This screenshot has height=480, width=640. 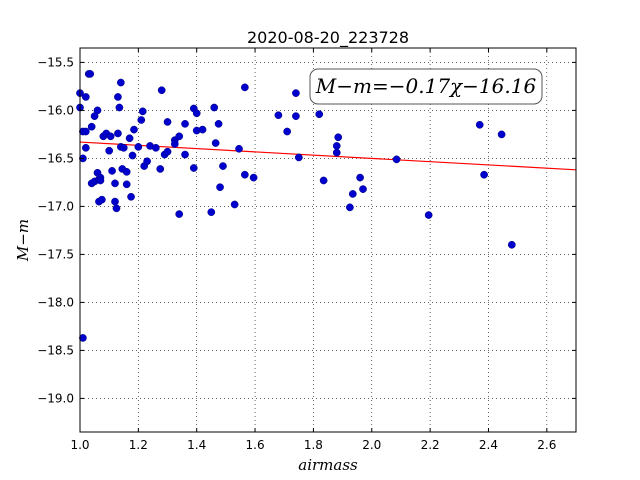 What do you see at coordinates (79, 445) in the screenshot?
I see `x-tick-label: 1.0` at bounding box center [79, 445].